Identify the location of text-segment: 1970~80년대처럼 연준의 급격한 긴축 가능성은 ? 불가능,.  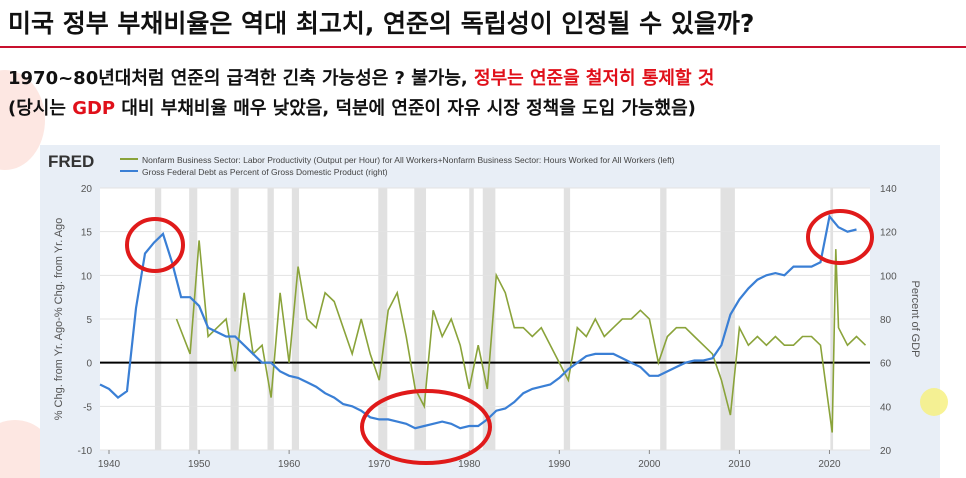
(241, 78).